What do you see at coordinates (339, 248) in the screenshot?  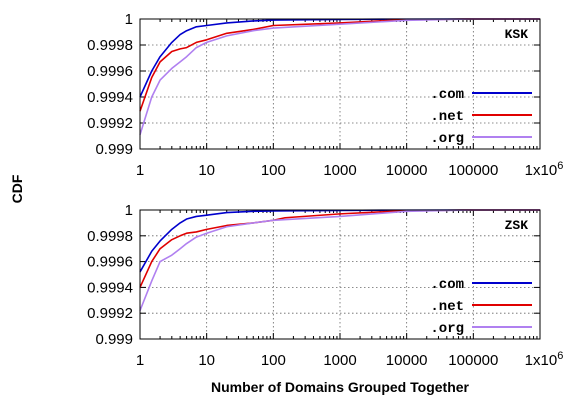 I see `series-line-net` at bounding box center [339, 248].